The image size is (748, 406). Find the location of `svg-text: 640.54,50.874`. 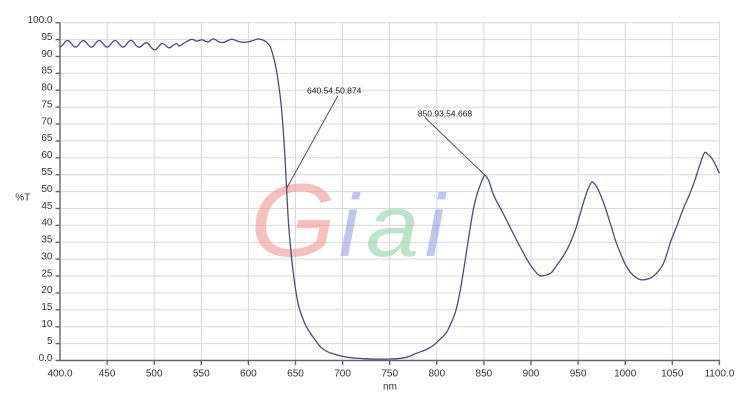

svg-text: 640.54,50.874 is located at coordinates (334, 90).